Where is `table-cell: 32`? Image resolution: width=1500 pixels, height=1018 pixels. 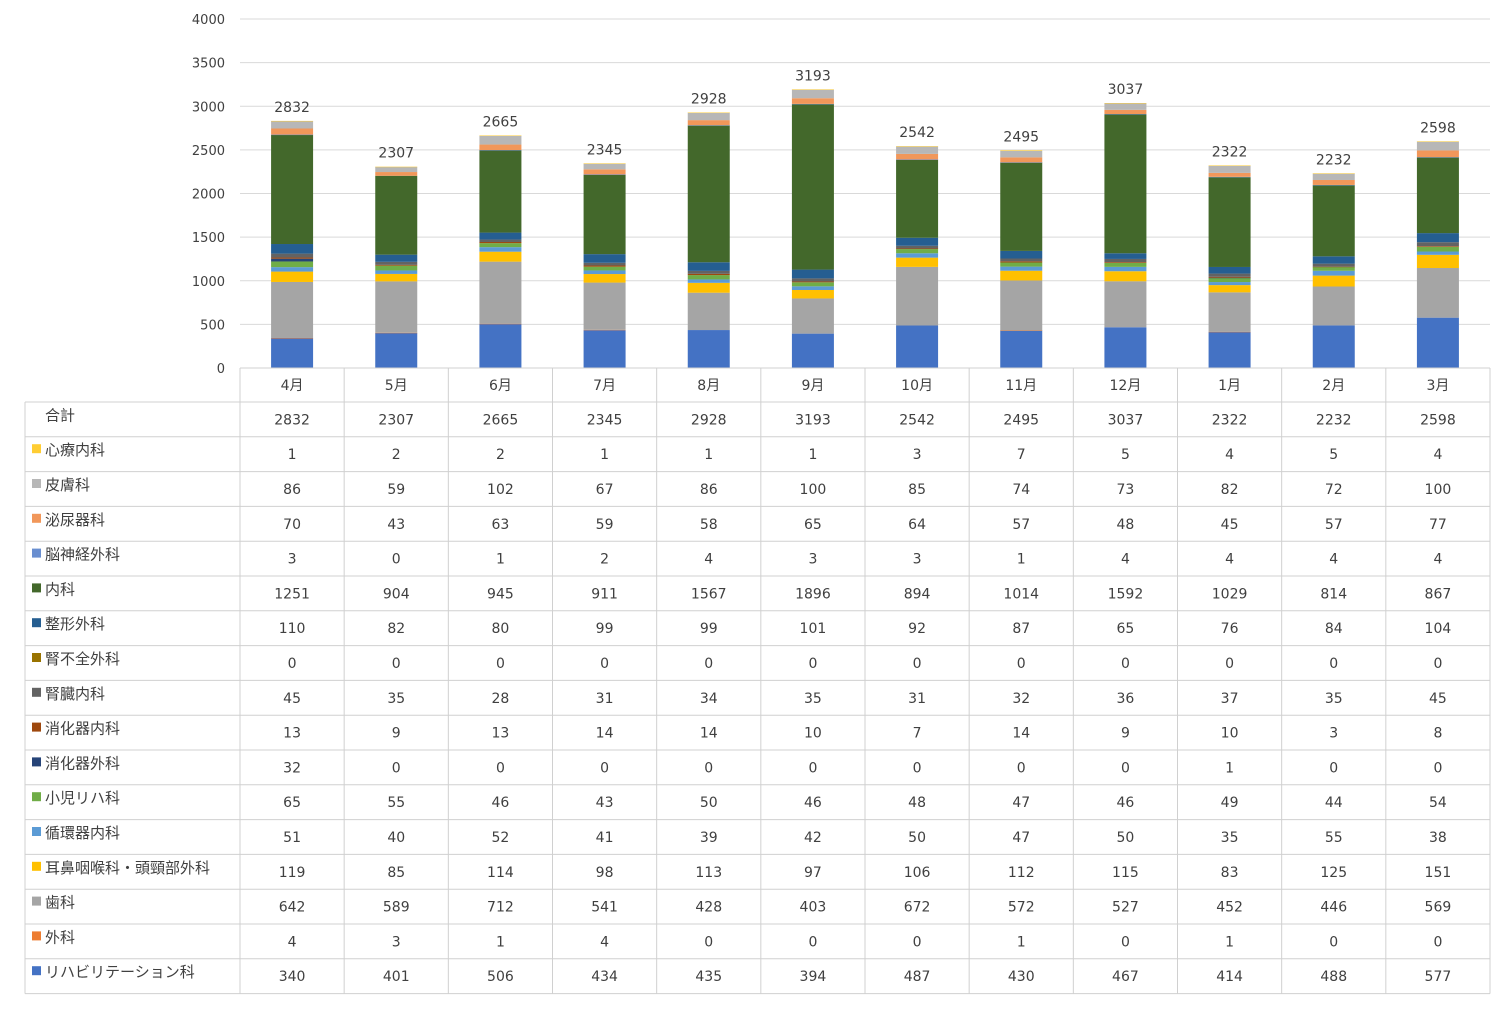
table-cell: 32 is located at coordinates (292, 768).